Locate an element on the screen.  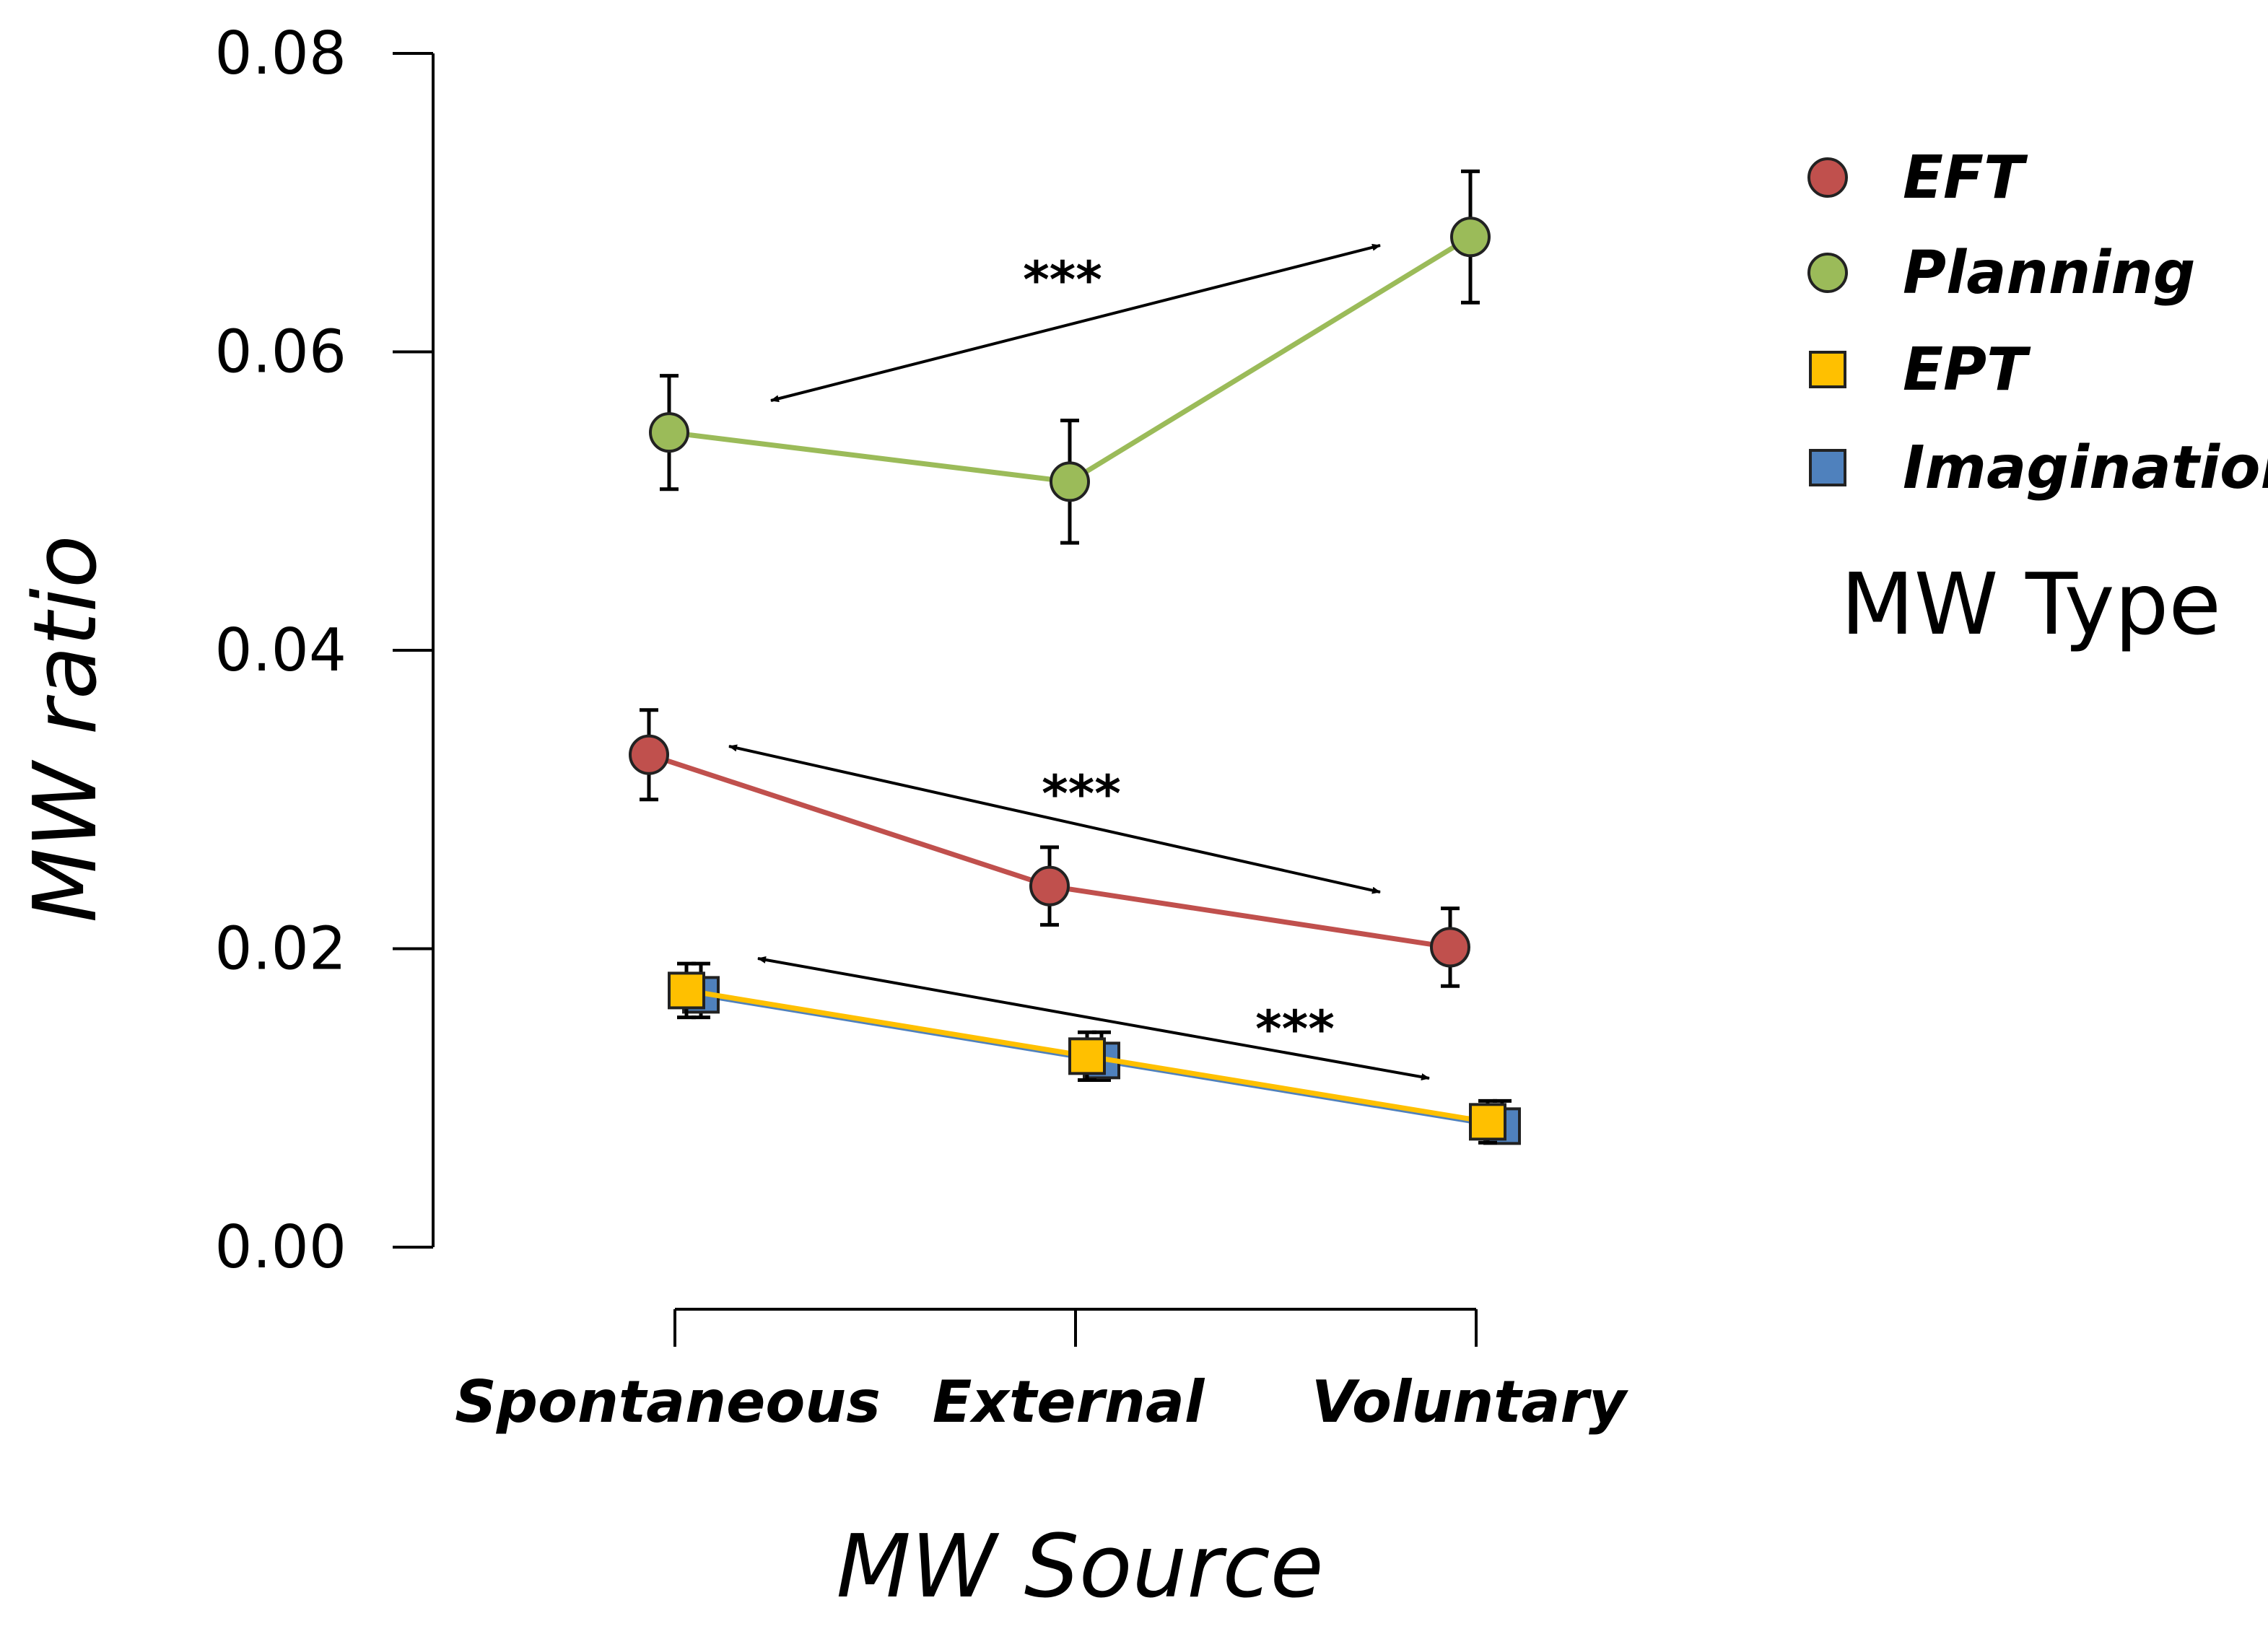
x-tick-label: External is located at coordinates (1069, 1402).